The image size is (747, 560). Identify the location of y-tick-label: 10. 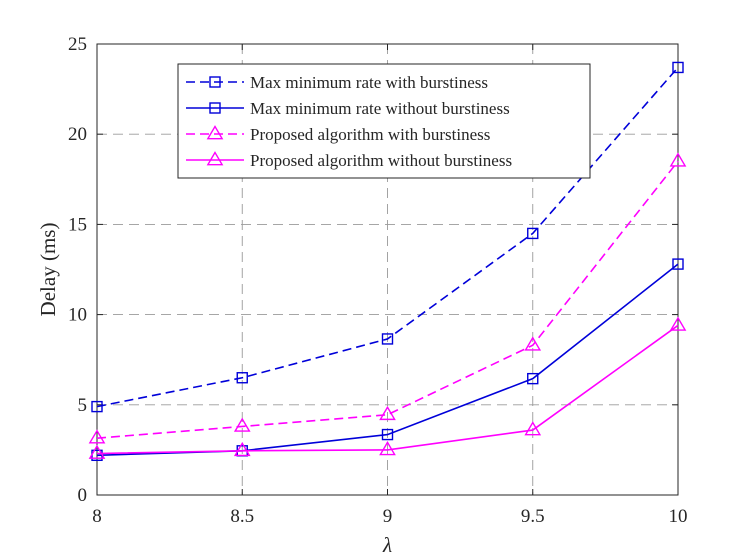
(77, 315).